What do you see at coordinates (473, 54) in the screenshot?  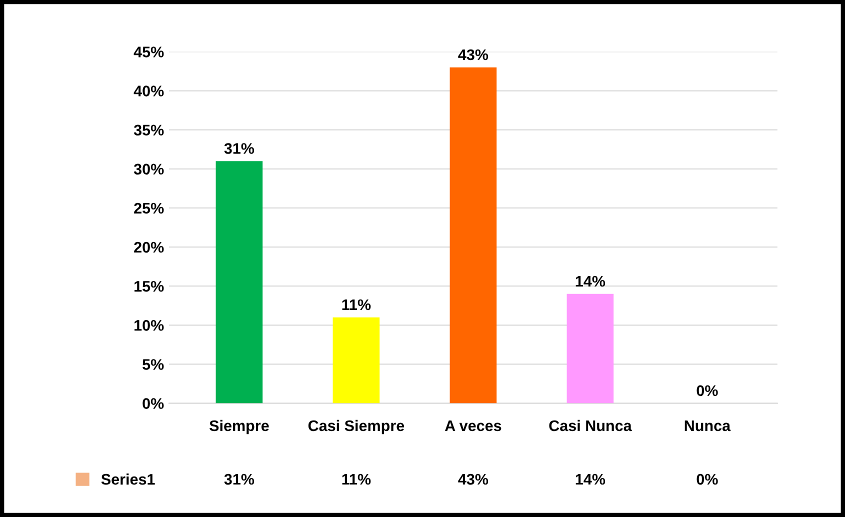 I see `text: 43%` at bounding box center [473, 54].